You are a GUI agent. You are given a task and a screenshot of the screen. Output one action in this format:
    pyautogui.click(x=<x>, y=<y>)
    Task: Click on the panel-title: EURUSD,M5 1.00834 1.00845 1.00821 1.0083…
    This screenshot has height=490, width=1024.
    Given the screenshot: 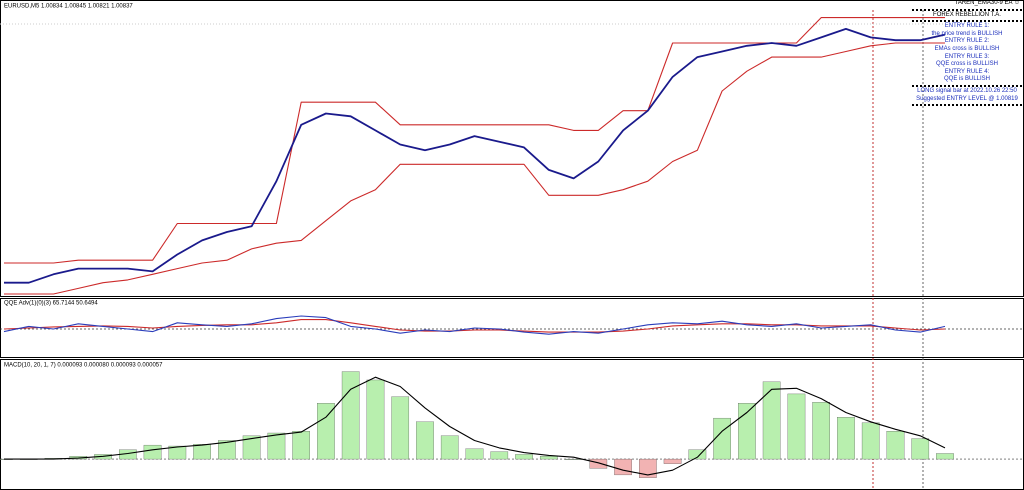 What is the action you would take?
    pyautogui.click(x=68, y=7)
    